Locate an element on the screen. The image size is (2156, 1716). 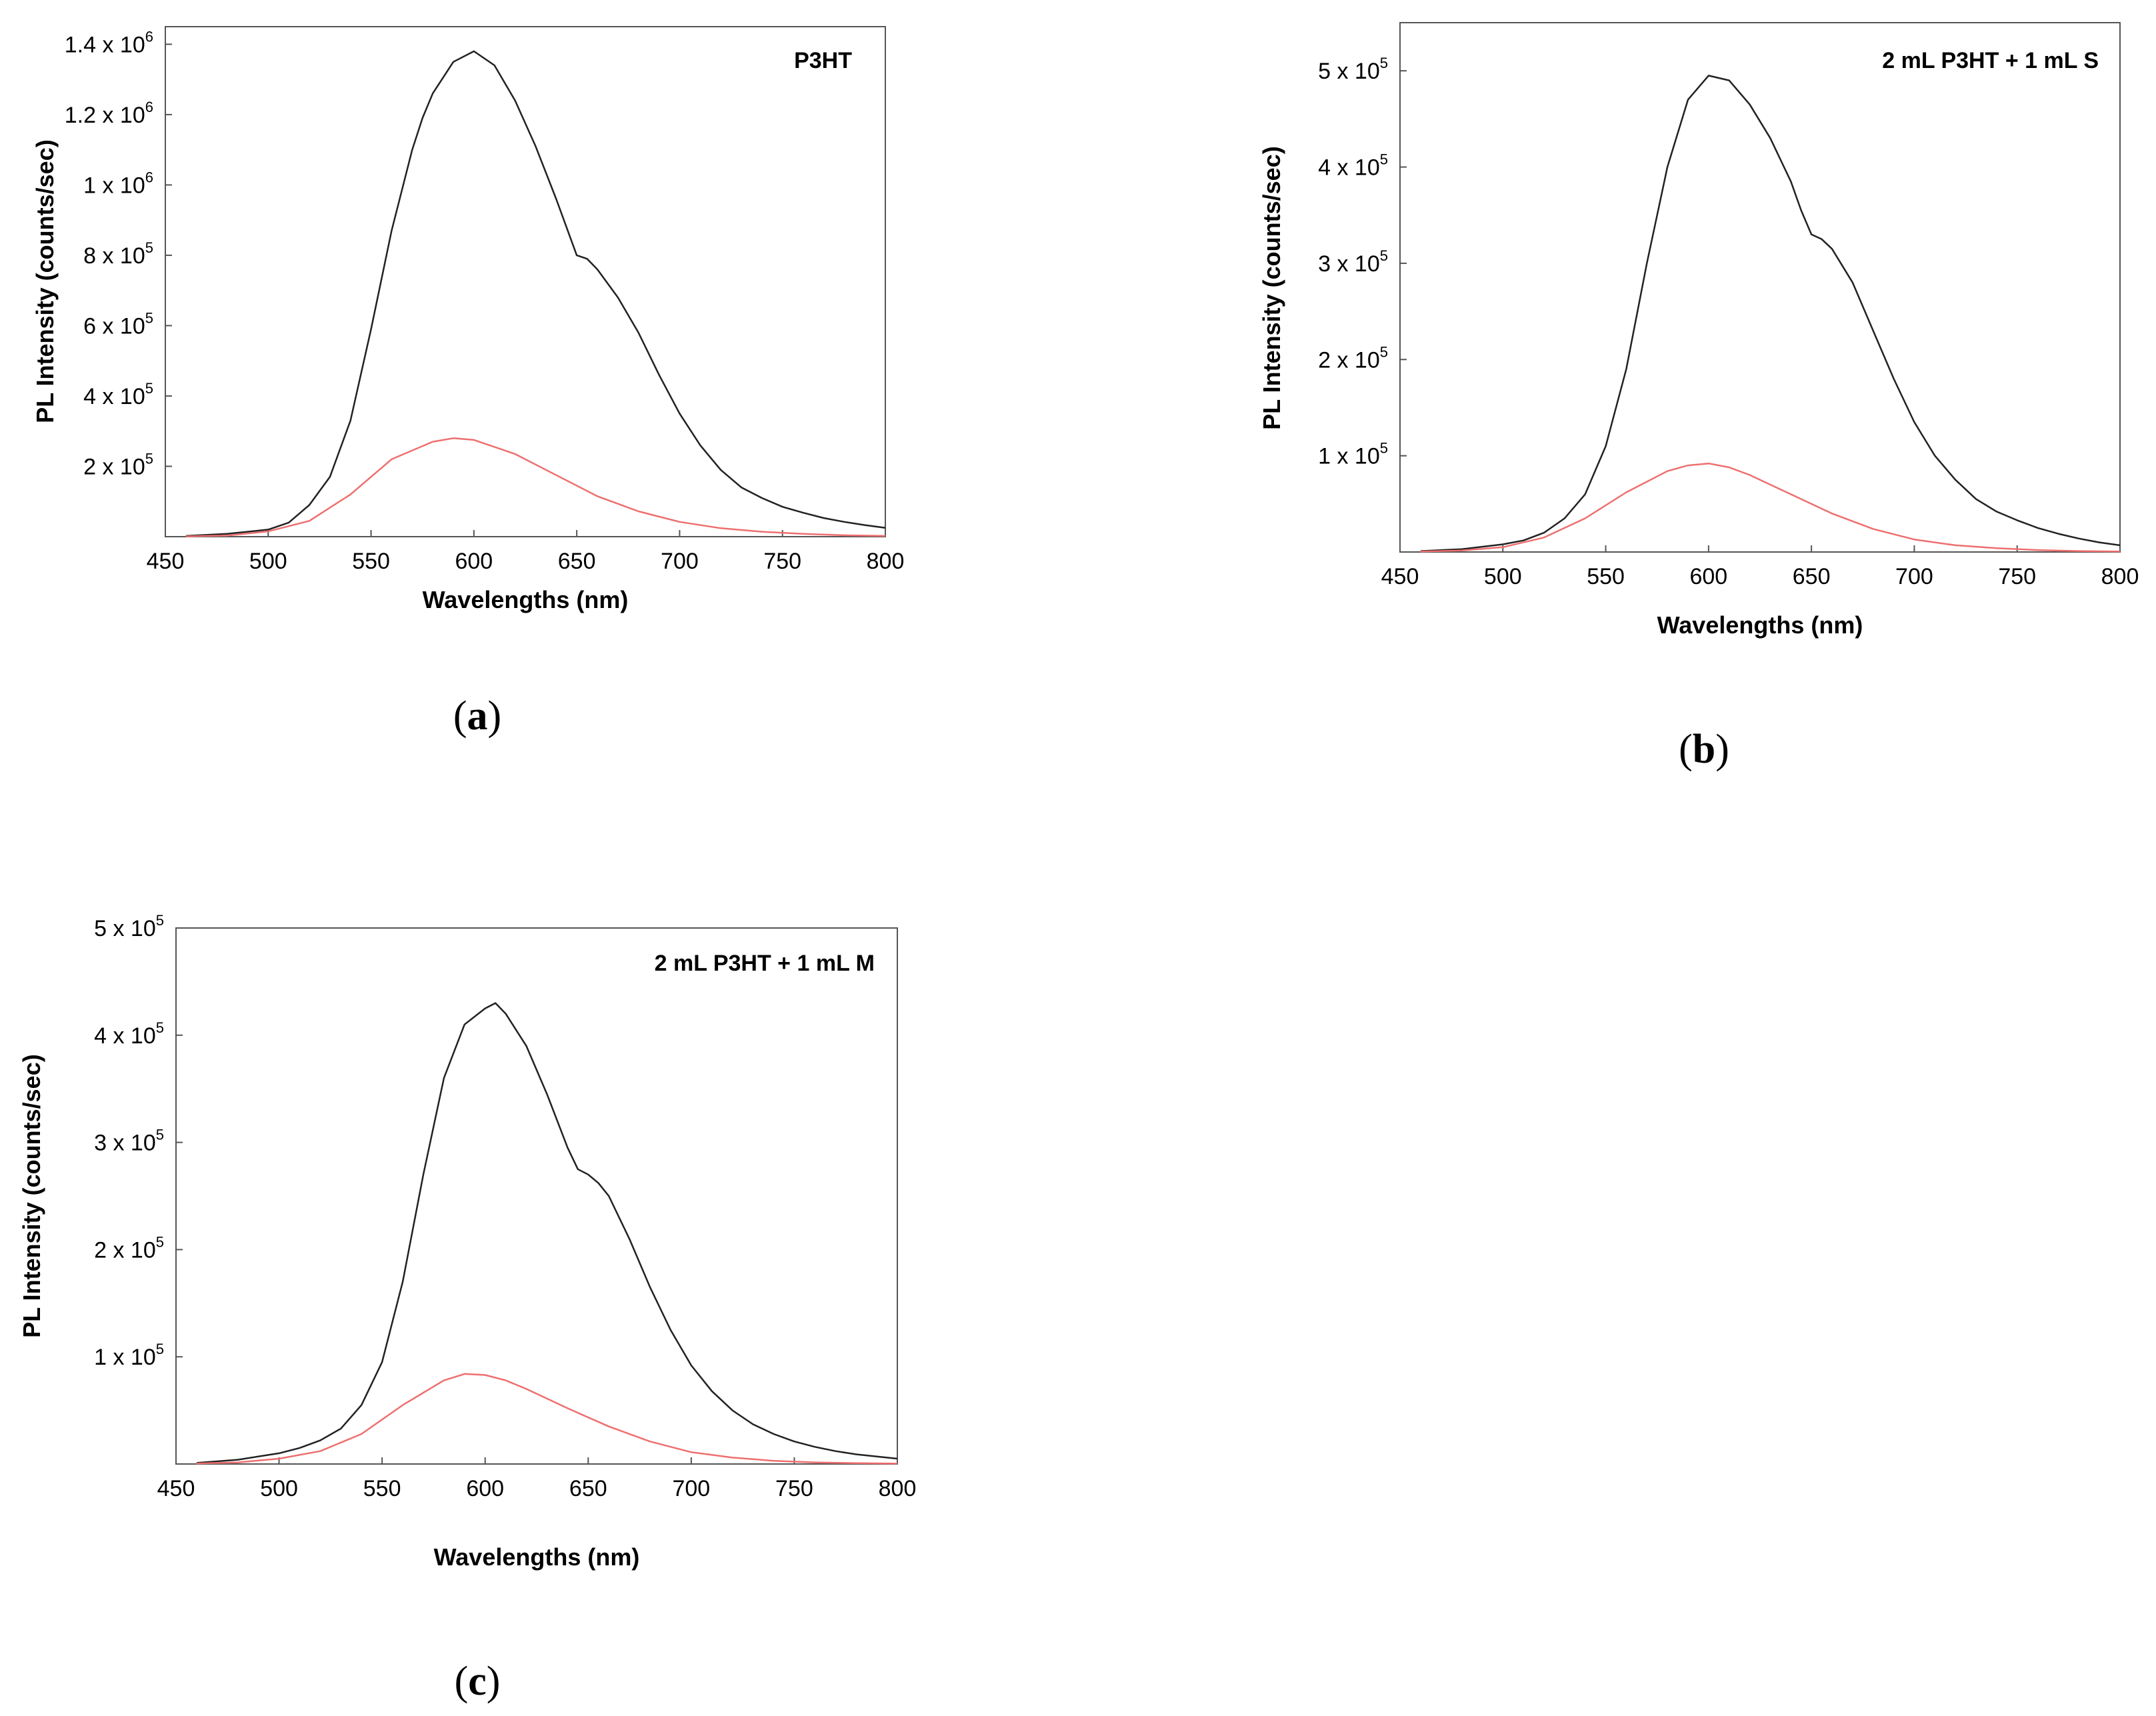
panel-a-x-ticks: 450 500 550 600 650 700 750 800 is located at coordinates (526, 552).